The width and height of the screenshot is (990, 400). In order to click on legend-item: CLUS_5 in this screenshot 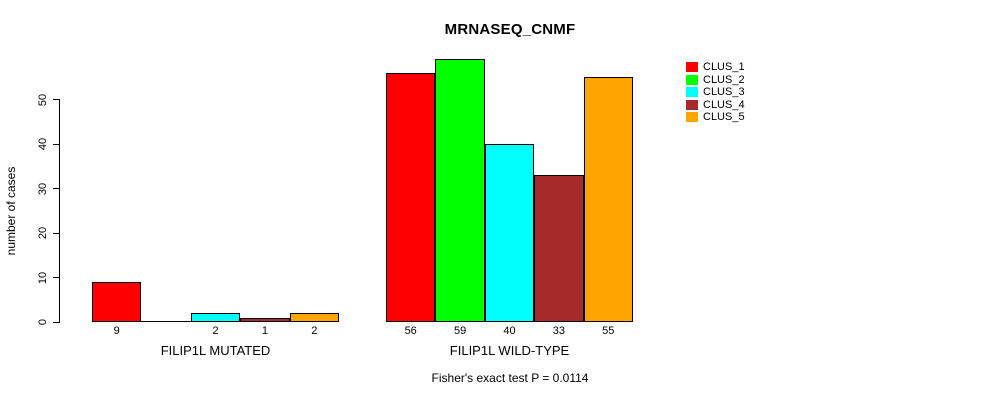, I will do `click(715, 117)`.